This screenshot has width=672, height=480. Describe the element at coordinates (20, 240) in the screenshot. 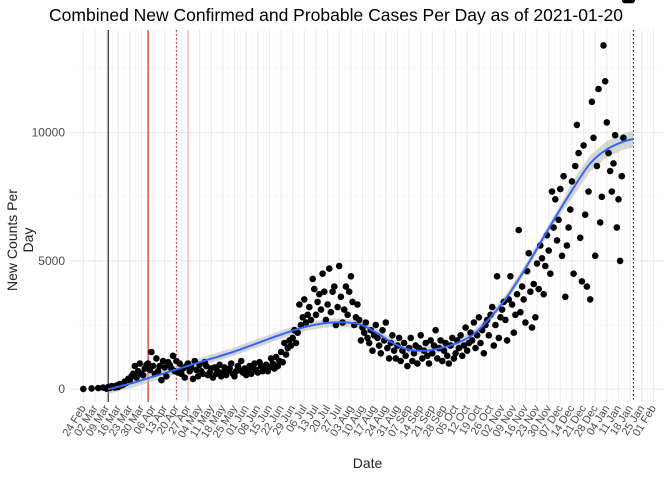

I see `y-axis-label: New Counts Per Day` at that location.